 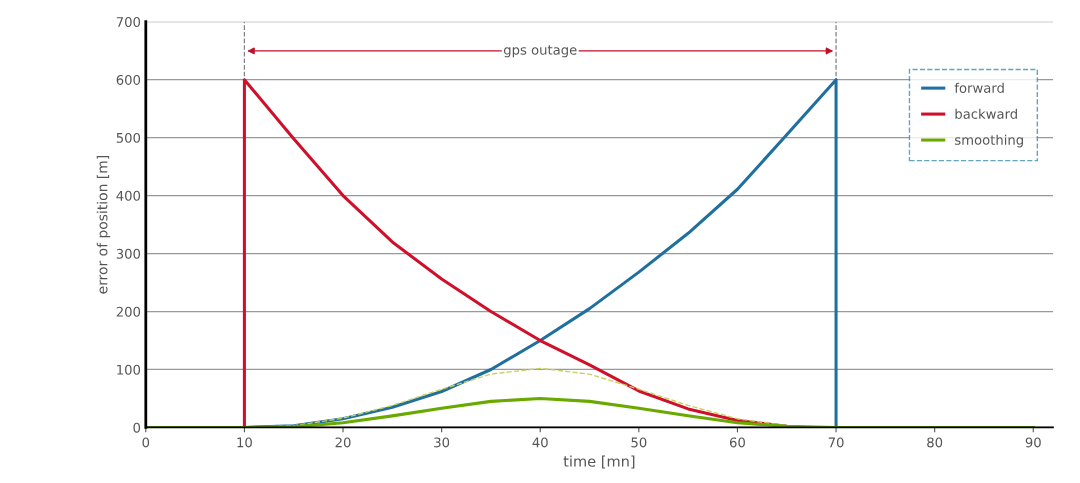 I want to click on y-axis-title: error of position [m], so click(x=103, y=224).